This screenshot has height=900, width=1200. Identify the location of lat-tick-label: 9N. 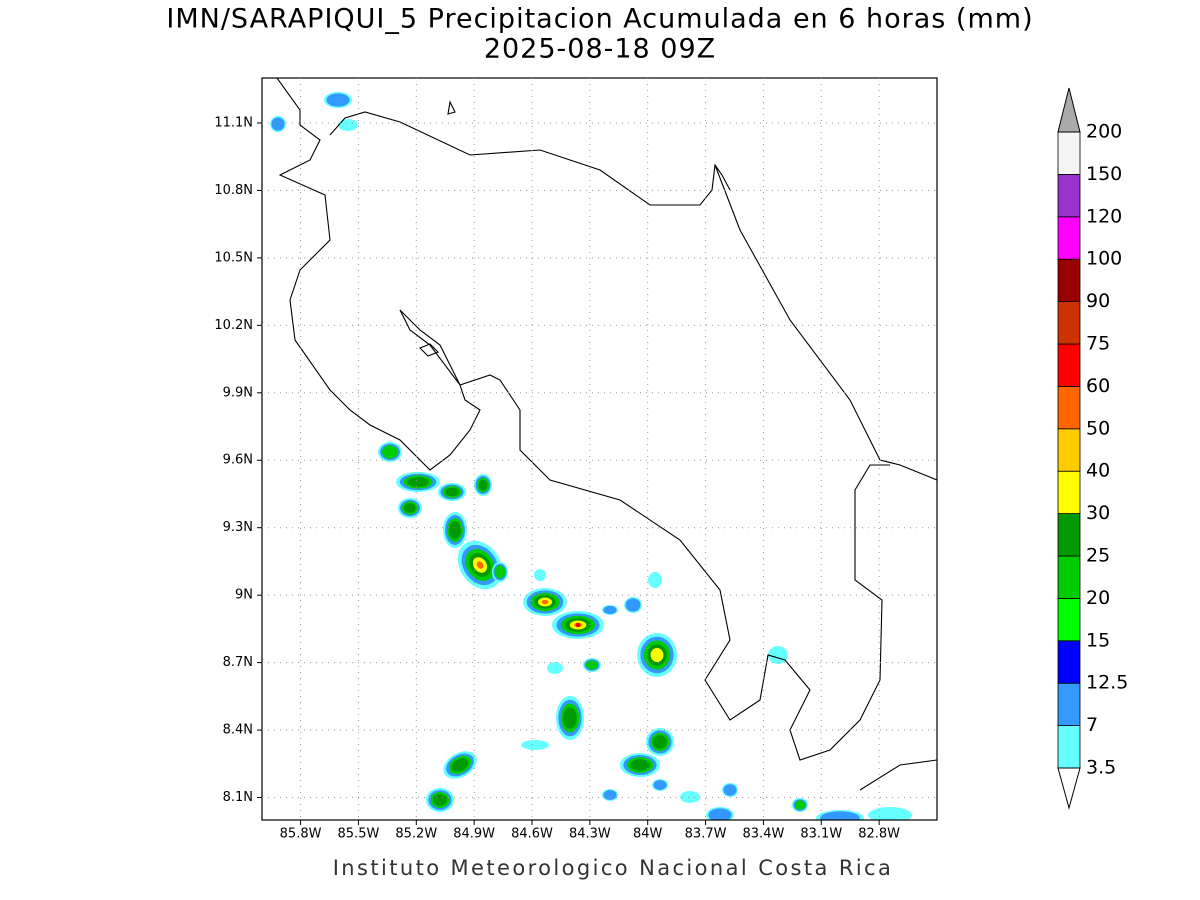
(244, 595).